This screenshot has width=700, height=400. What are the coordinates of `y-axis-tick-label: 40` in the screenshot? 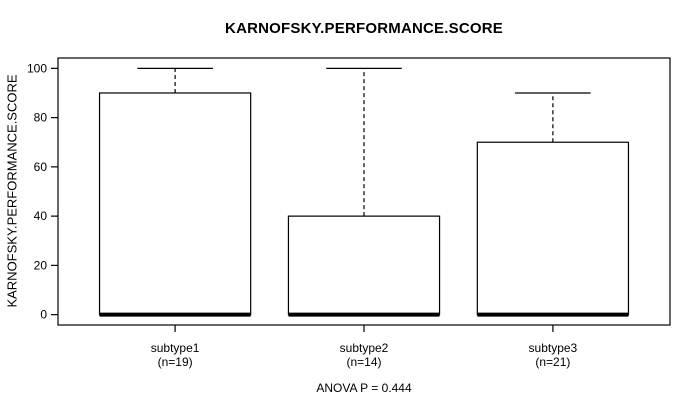 It's located at (41, 216).